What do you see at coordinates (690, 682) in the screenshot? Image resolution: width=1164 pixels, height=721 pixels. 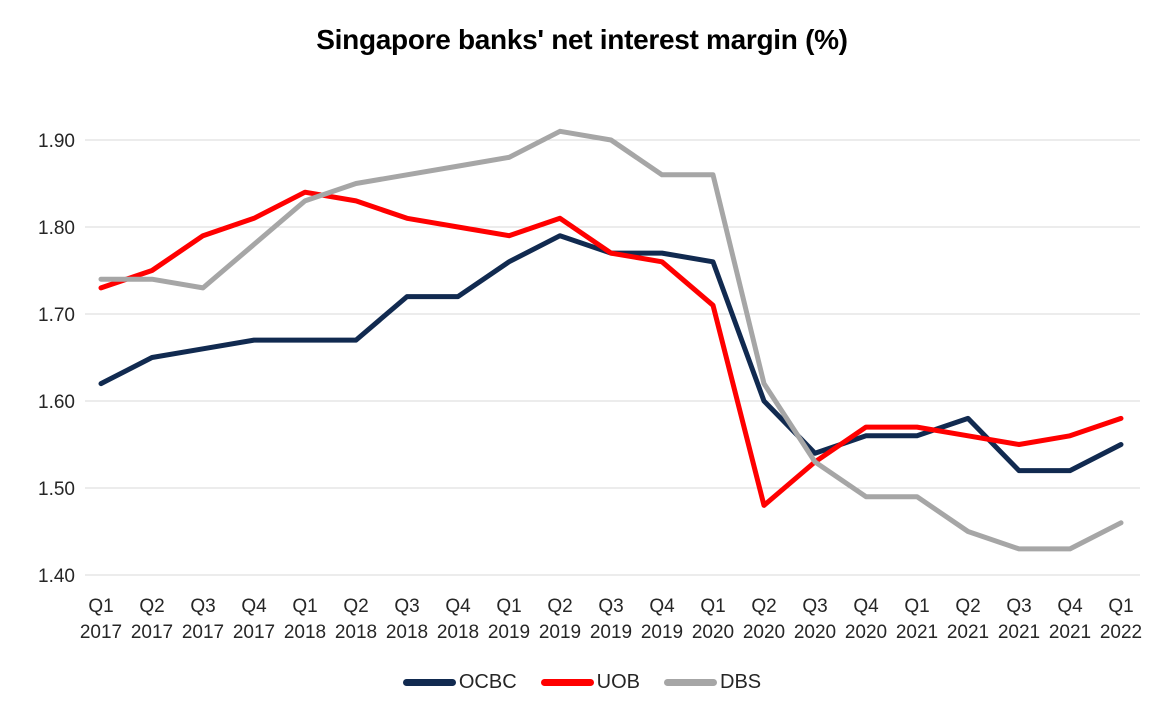 I see `legend-line-swatch-dbs` at bounding box center [690, 682].